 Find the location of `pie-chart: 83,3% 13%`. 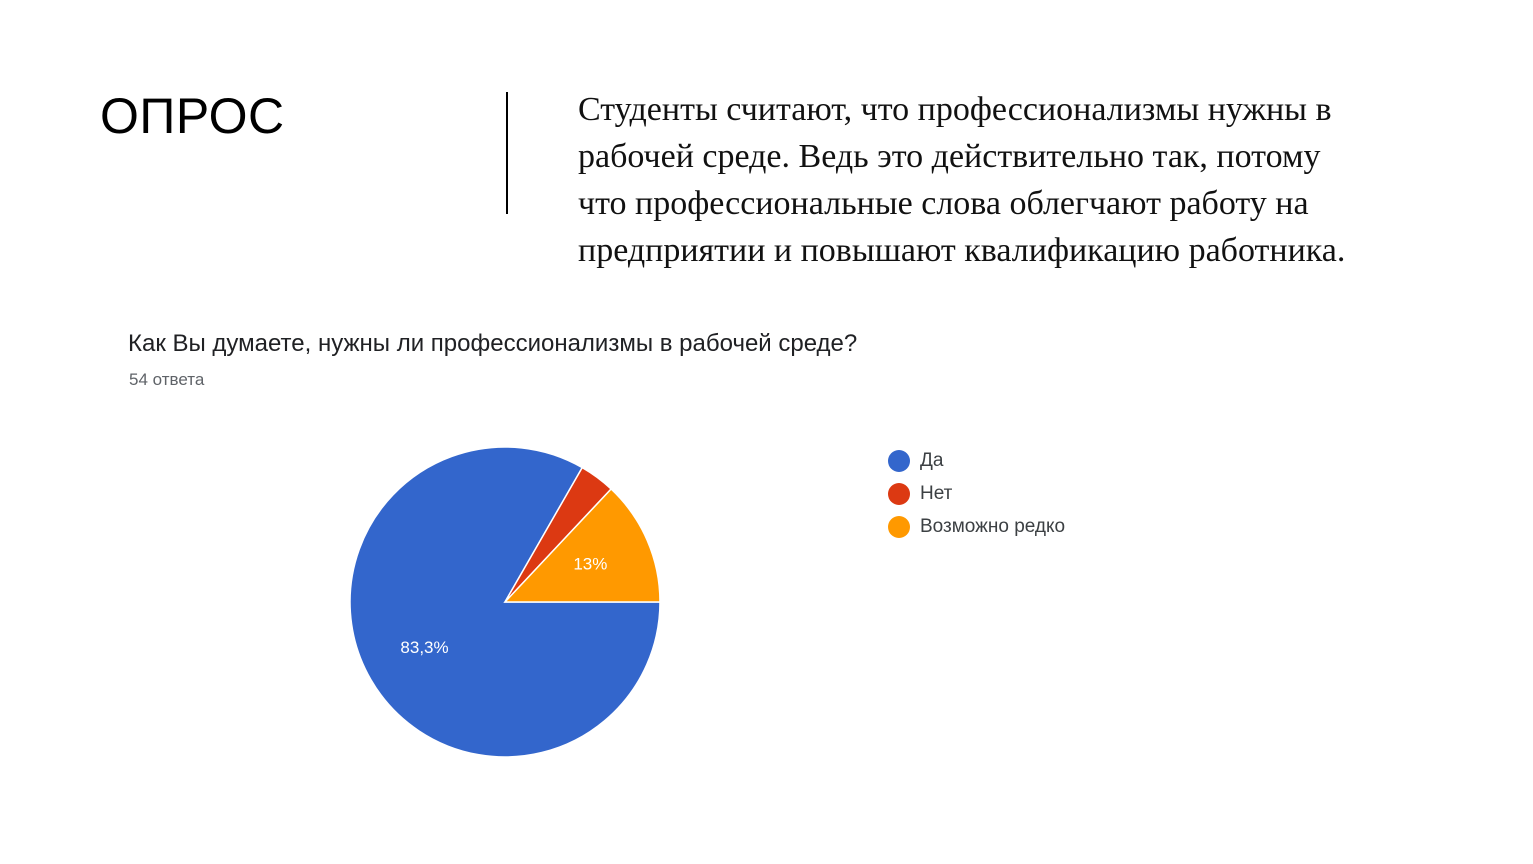

pie-chart: 83,3% 13% is located at coordinates (505, 602).